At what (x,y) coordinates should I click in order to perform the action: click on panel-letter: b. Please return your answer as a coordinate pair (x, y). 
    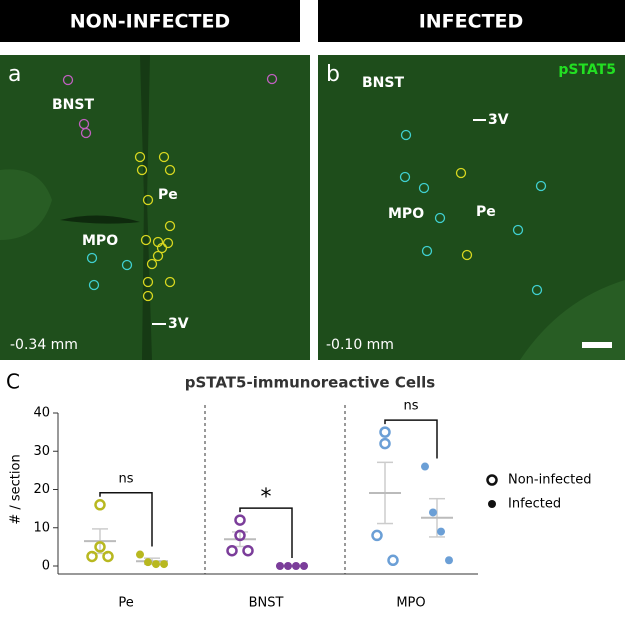
    Looking at the image, I should click on (333, 74).